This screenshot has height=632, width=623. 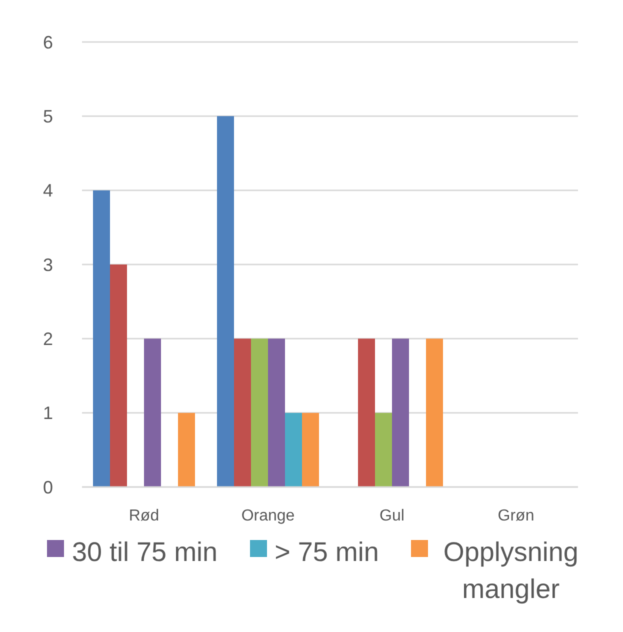 I want to click on x-tick-label: Orange, so click(x=268, y=515).